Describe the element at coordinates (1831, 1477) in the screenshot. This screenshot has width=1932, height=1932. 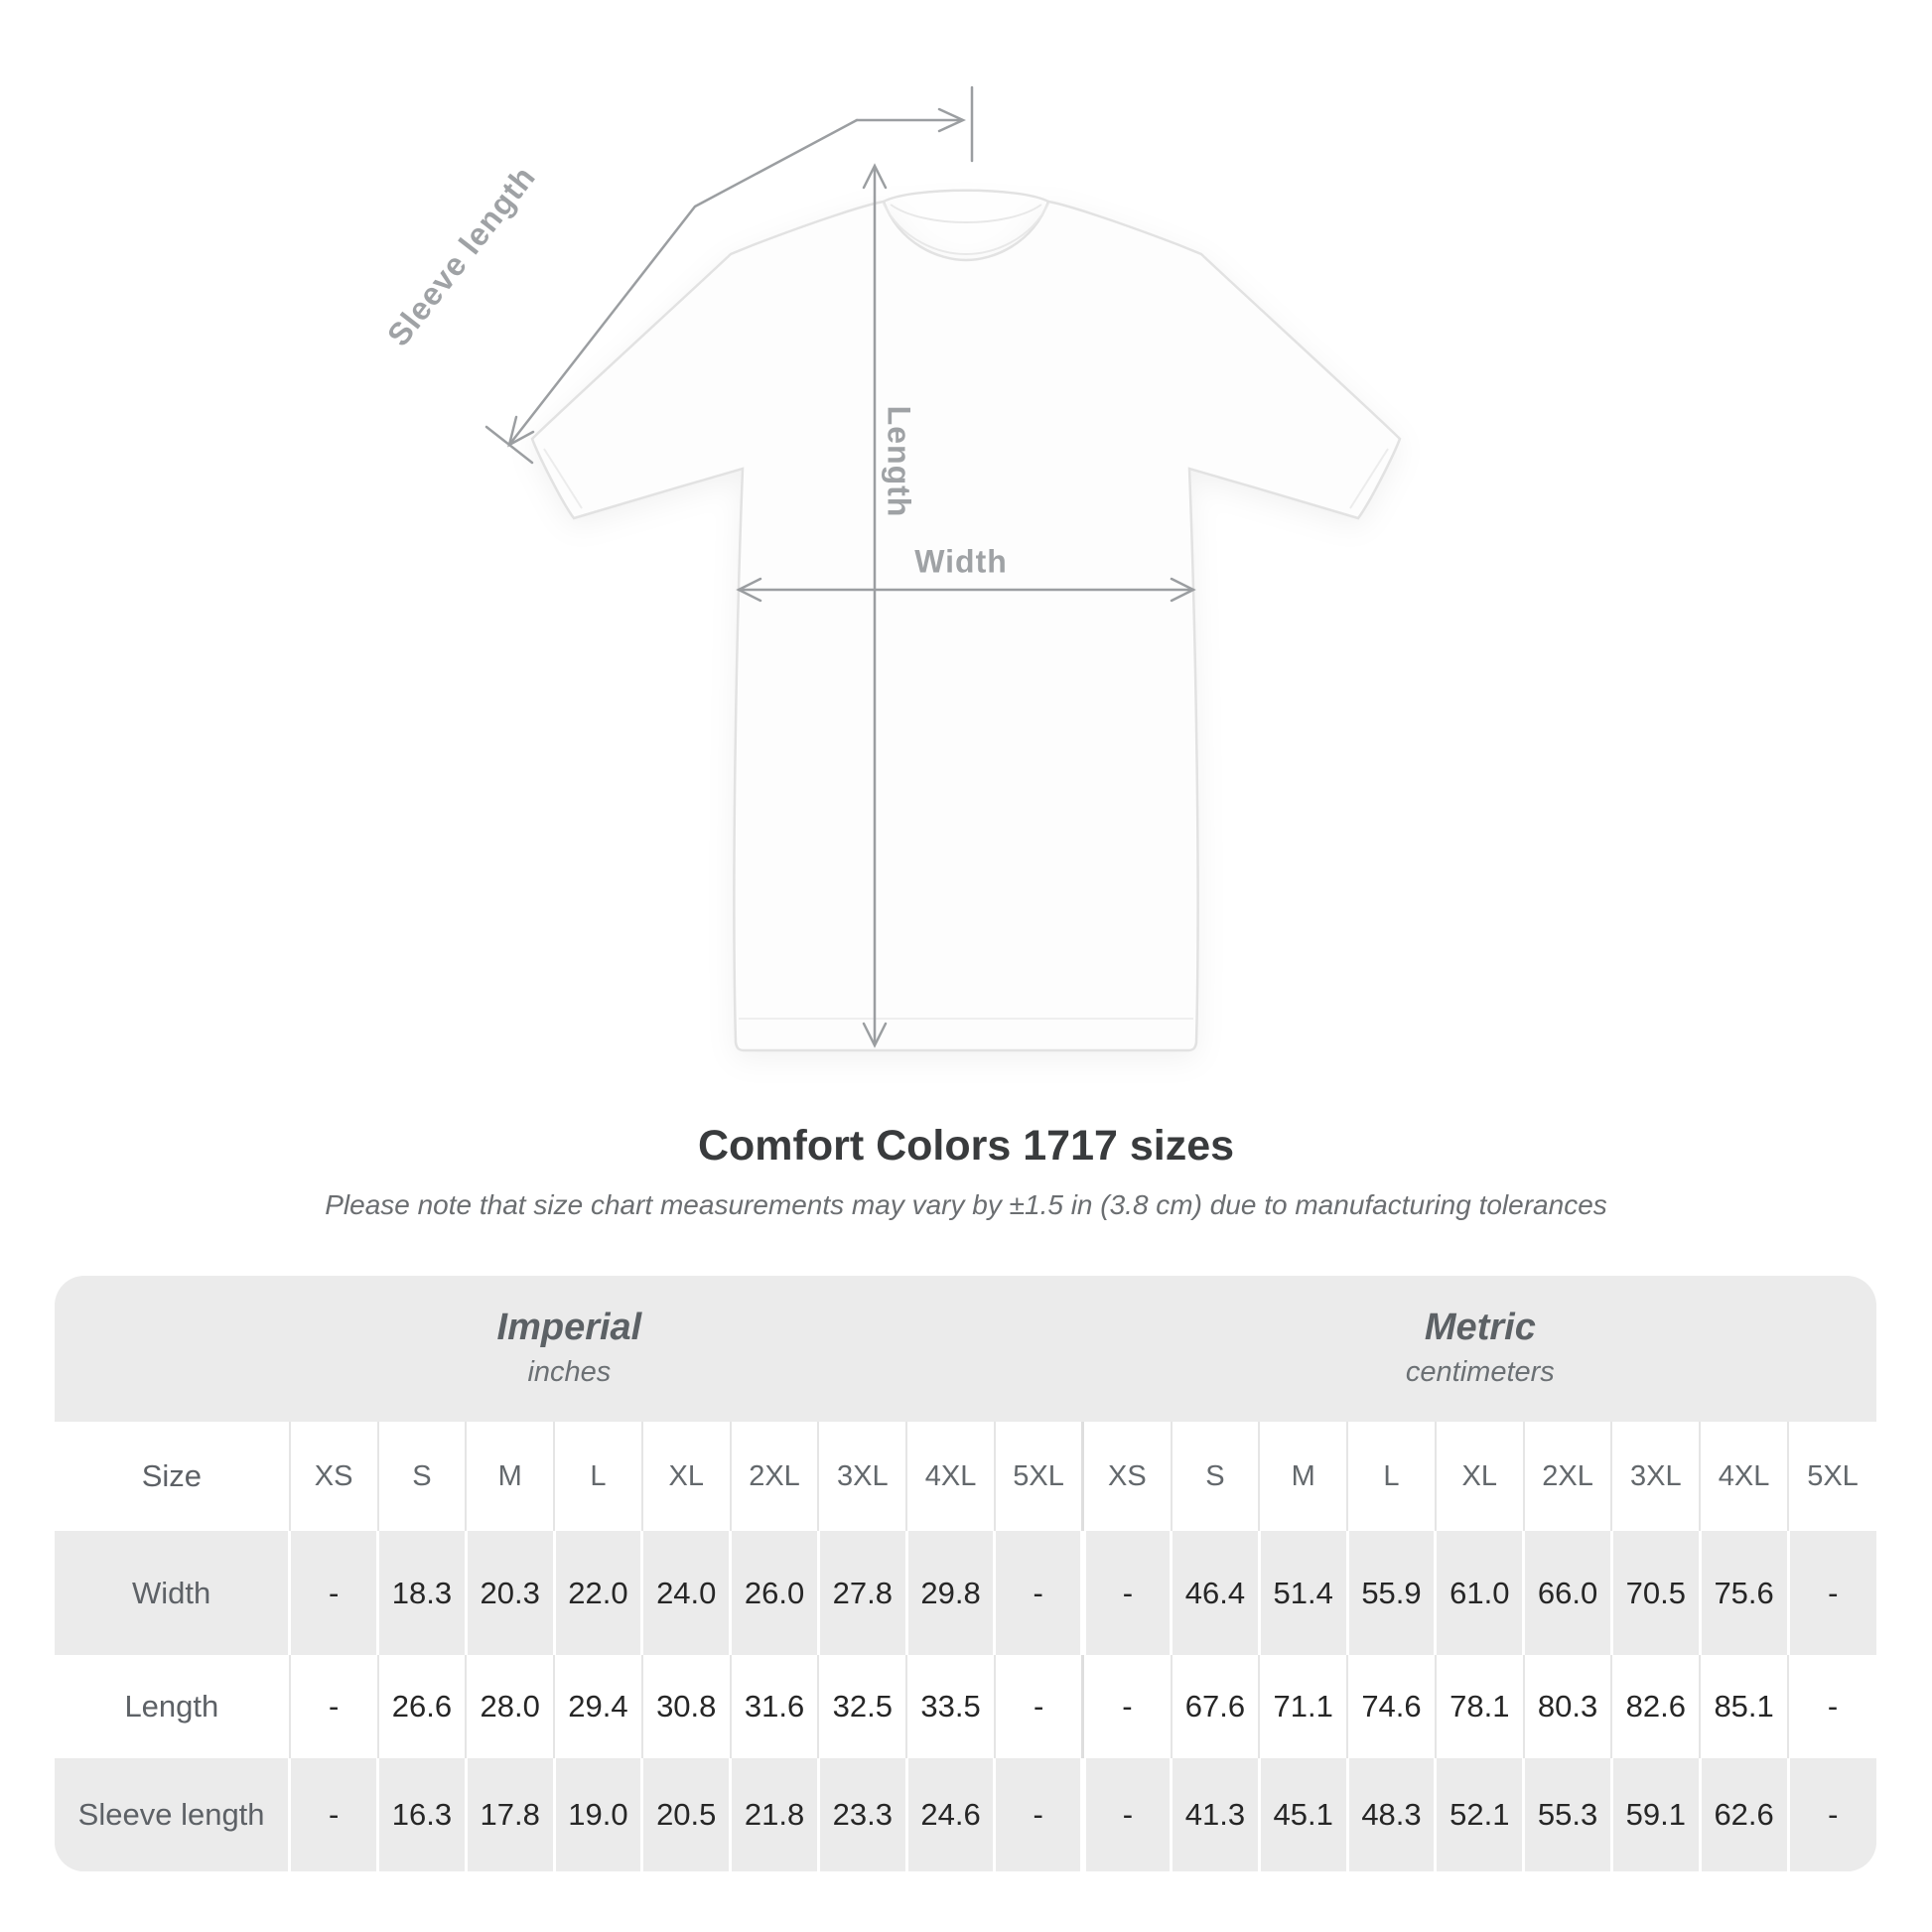
I see `size-col-header-metric-5XL: 5XL` at that location.